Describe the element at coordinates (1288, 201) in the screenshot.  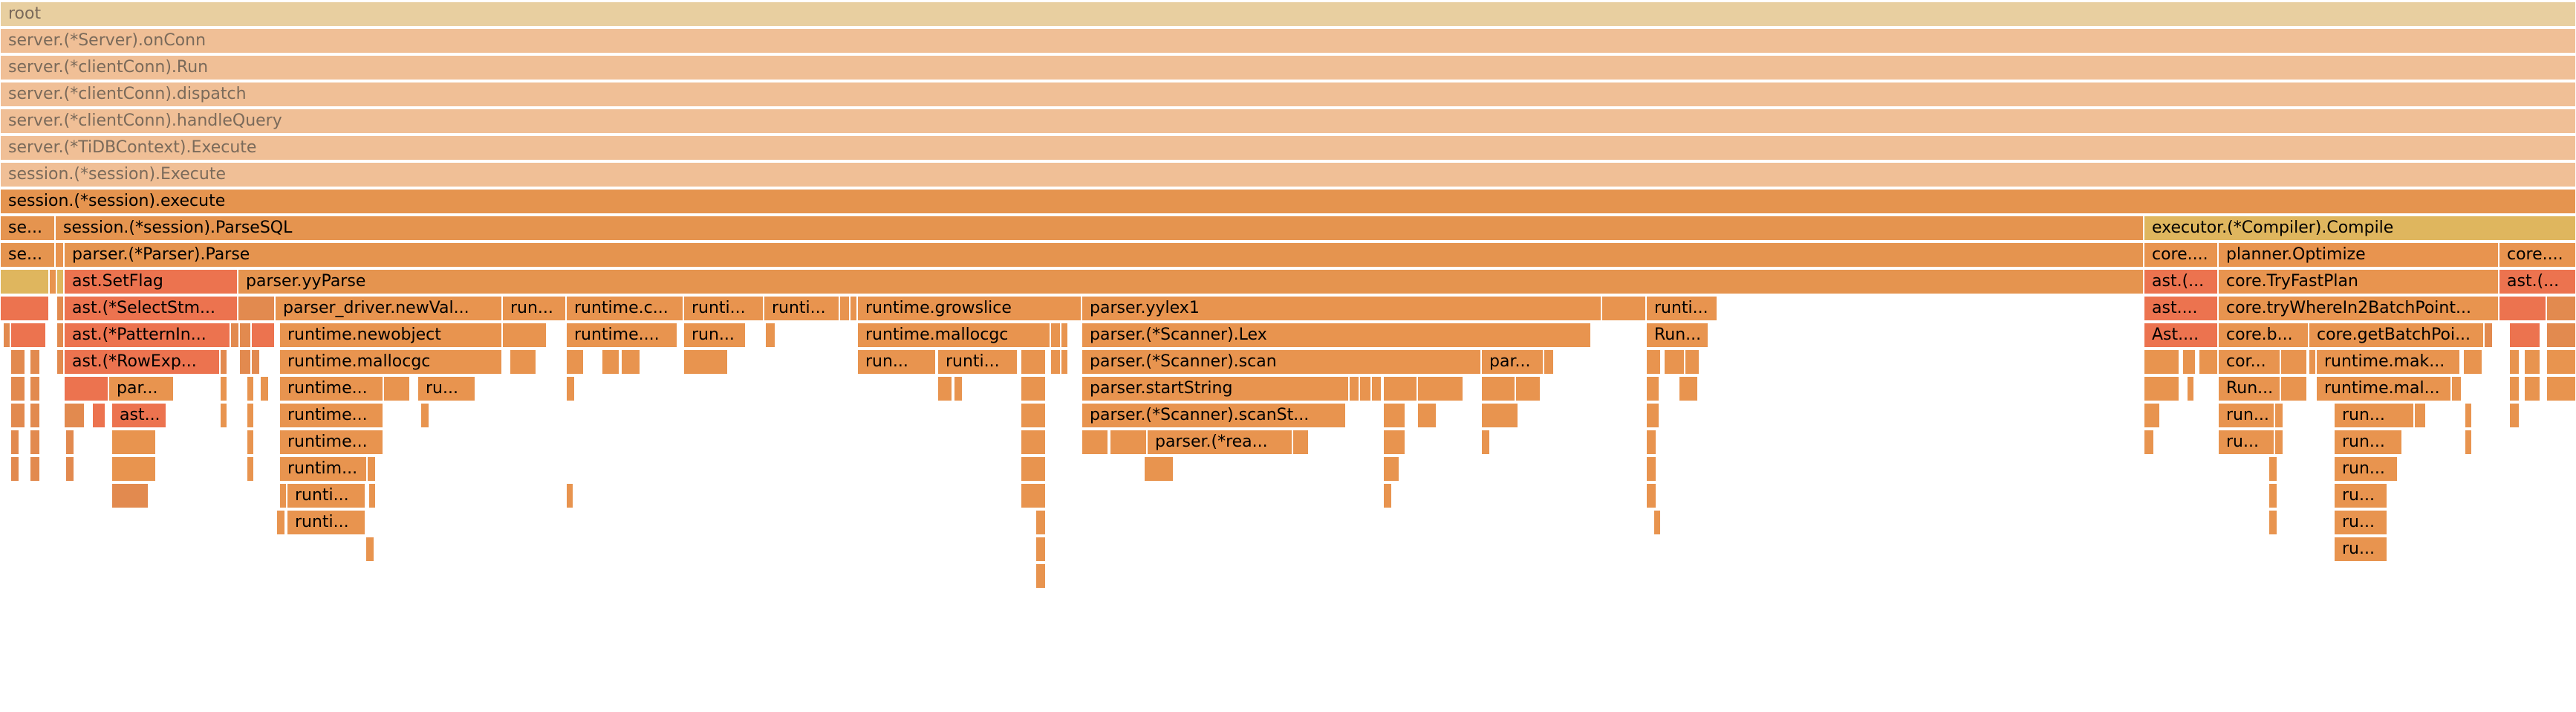
I see `flame-frame: session.(*session).execute` at that location.